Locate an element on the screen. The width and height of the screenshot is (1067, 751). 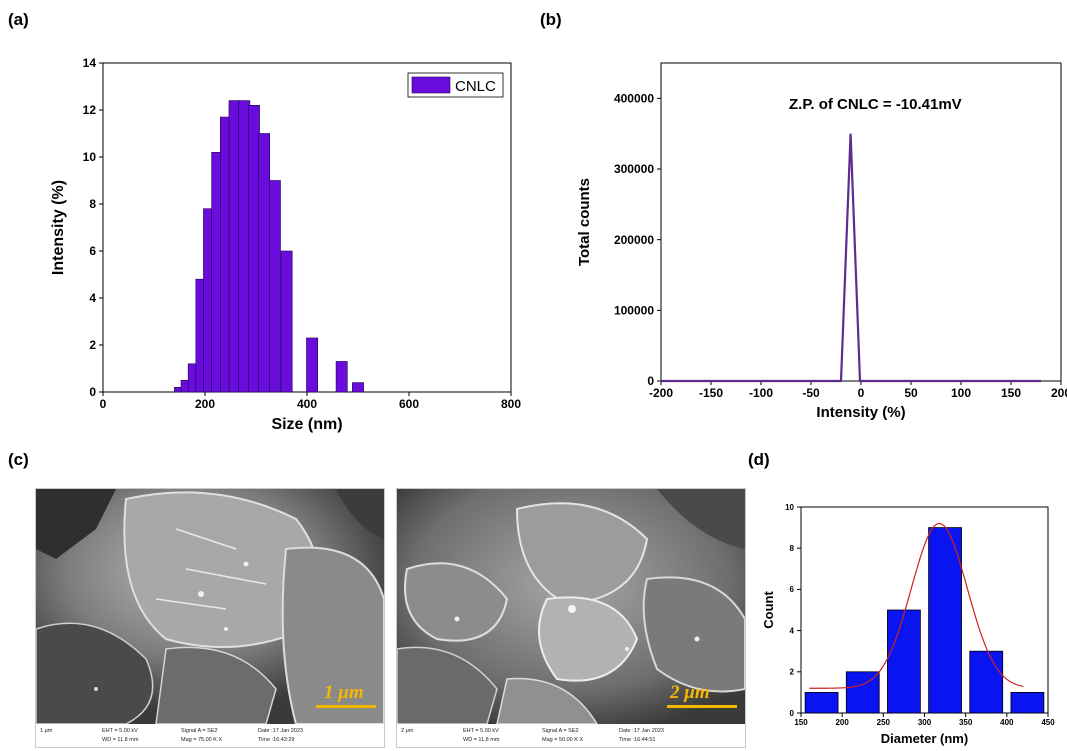
chart-a-xtick-label: 600 is located at coordinates (409, 404).